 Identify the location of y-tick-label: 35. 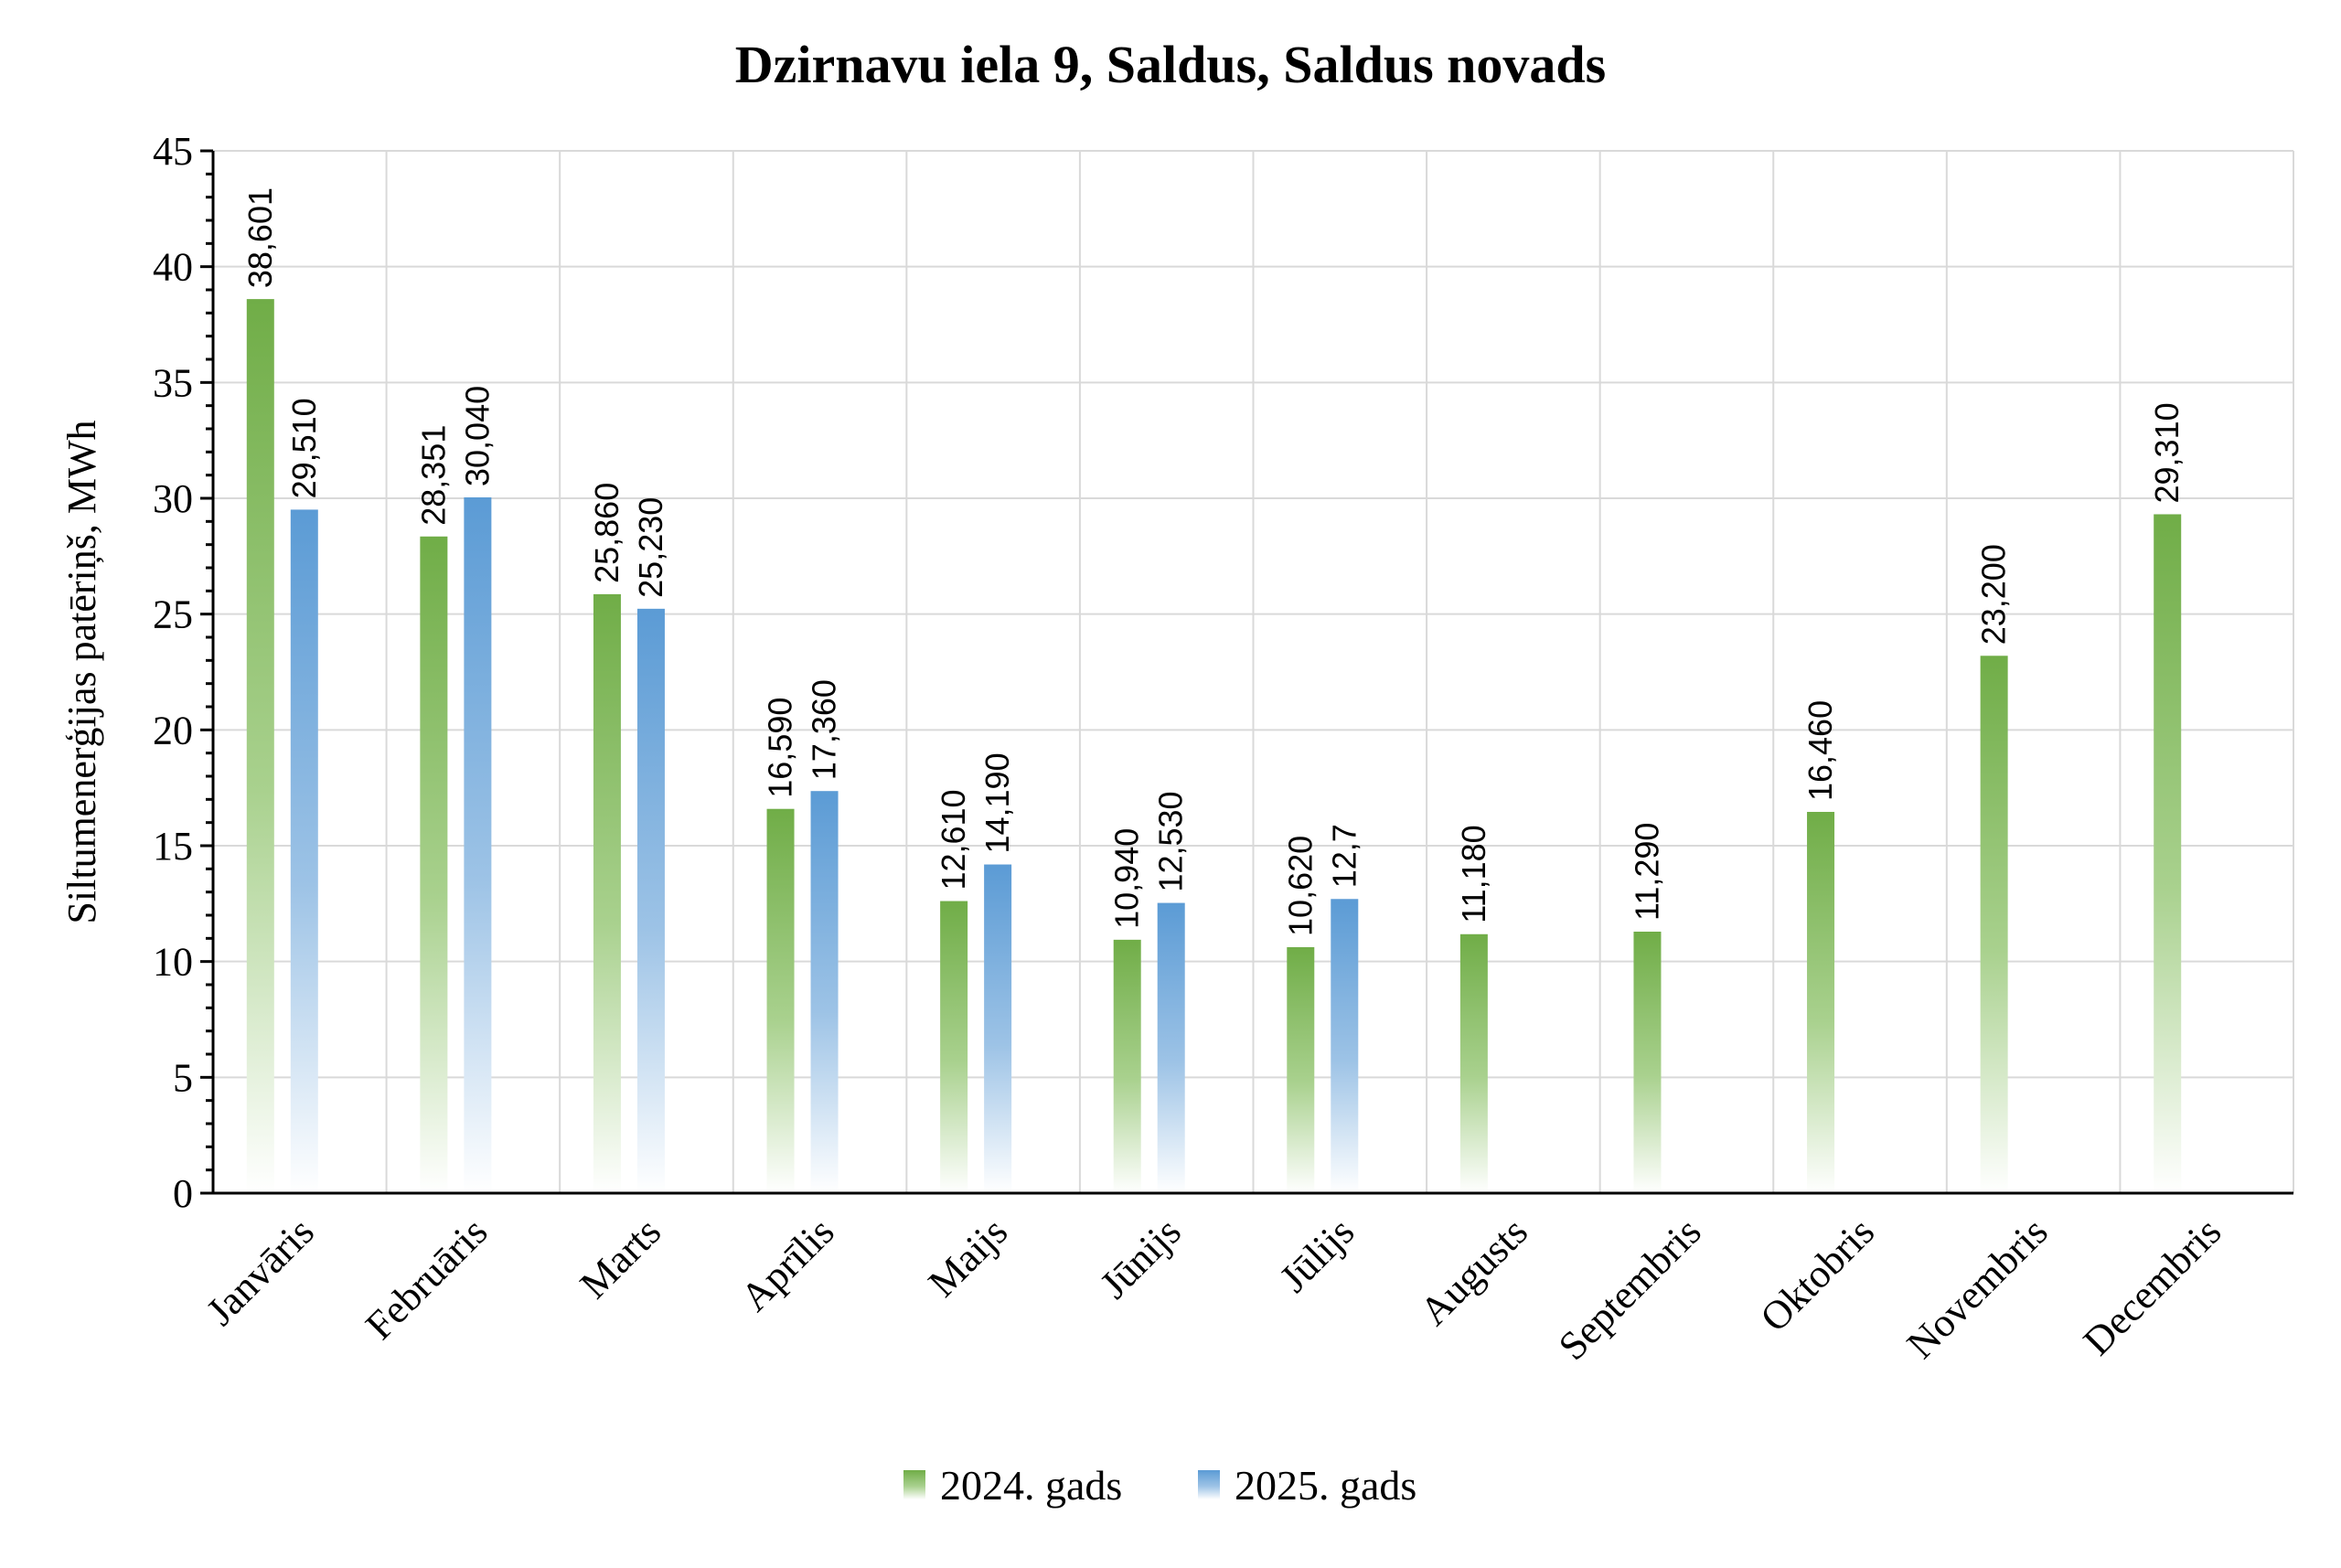
(173, 382).